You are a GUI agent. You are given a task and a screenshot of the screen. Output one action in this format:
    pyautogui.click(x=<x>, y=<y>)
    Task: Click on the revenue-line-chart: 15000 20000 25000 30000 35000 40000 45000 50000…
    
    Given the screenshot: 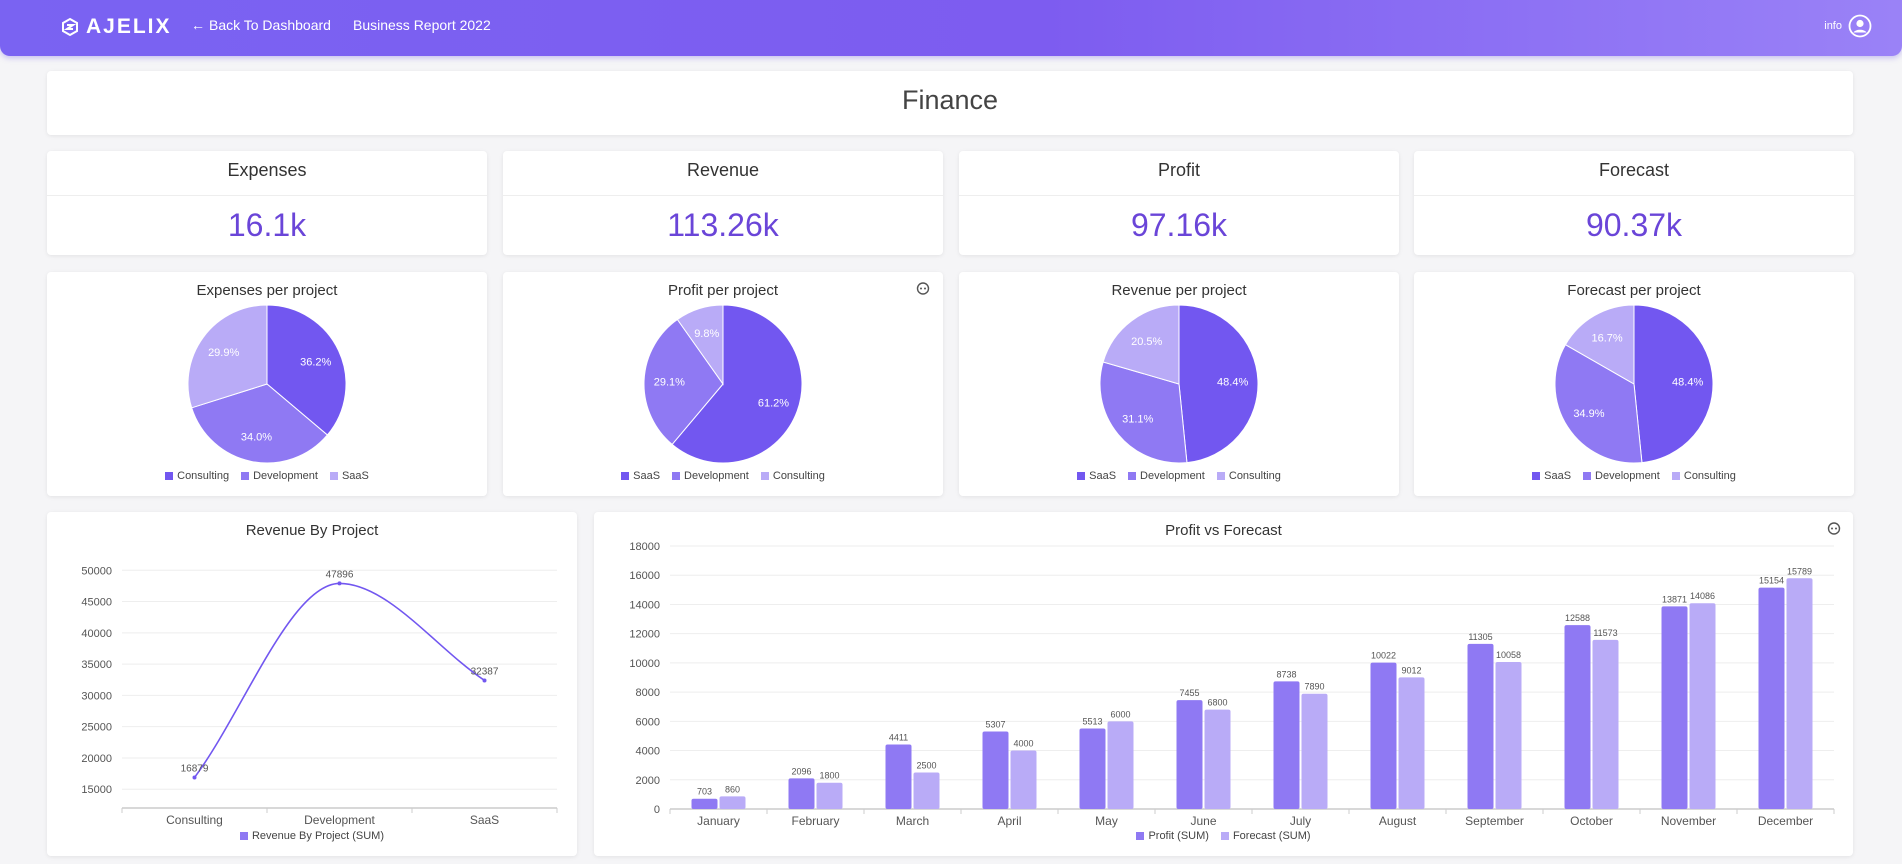 What is the action you would take?
    pyautogui.click(x=312, y=684)
    